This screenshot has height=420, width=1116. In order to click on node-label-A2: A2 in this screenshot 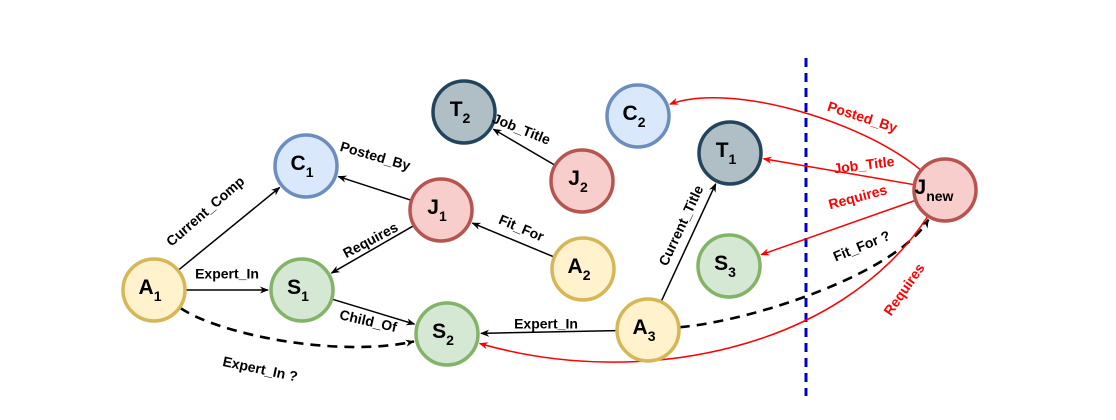, I will do `click(579, 269)`.